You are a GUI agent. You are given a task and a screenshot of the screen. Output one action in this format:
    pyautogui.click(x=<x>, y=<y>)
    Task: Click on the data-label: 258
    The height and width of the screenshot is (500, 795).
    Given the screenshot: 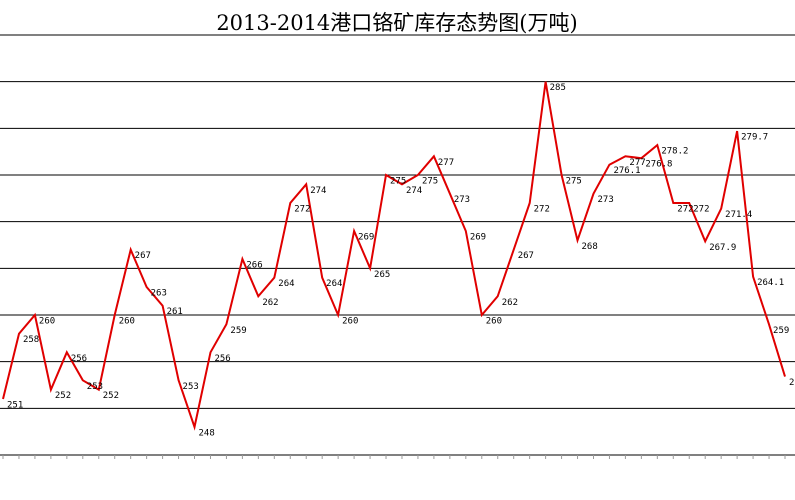 What is the action you would take?
    pyautogui.click(x=31, y=340)
    